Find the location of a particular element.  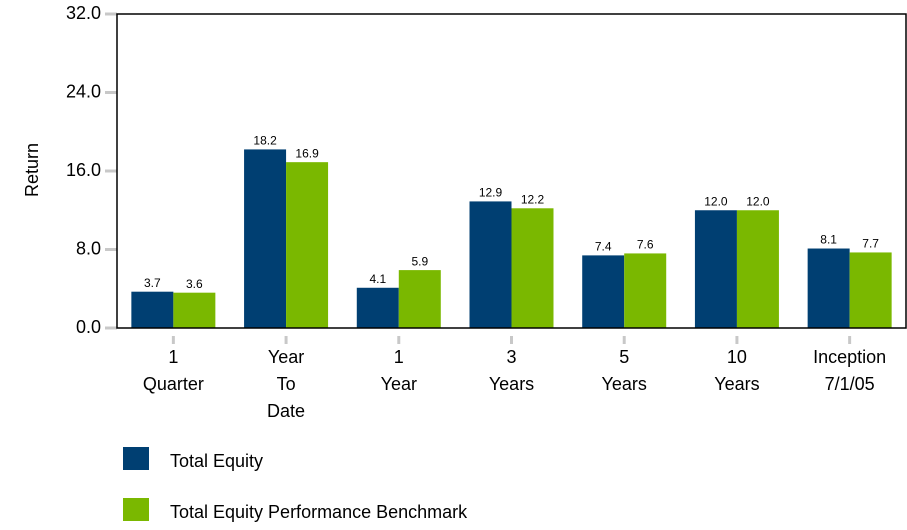

x-tick-label: 1 Year is located at coordinates (399, 370).